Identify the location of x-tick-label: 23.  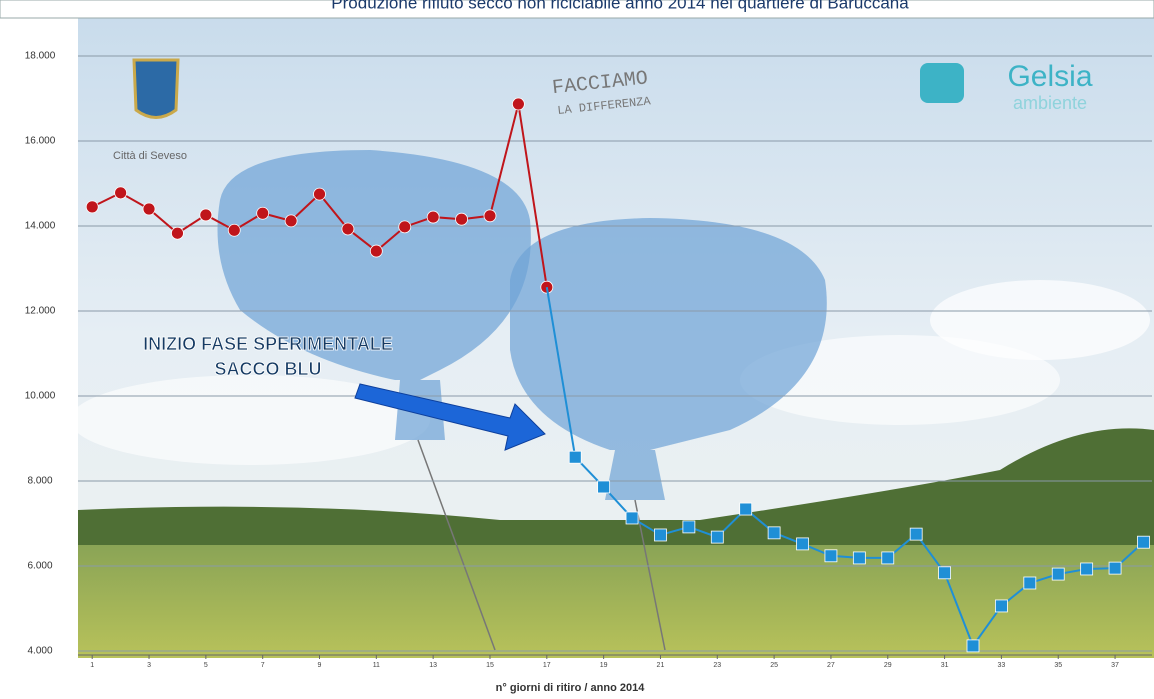
(717, 665).